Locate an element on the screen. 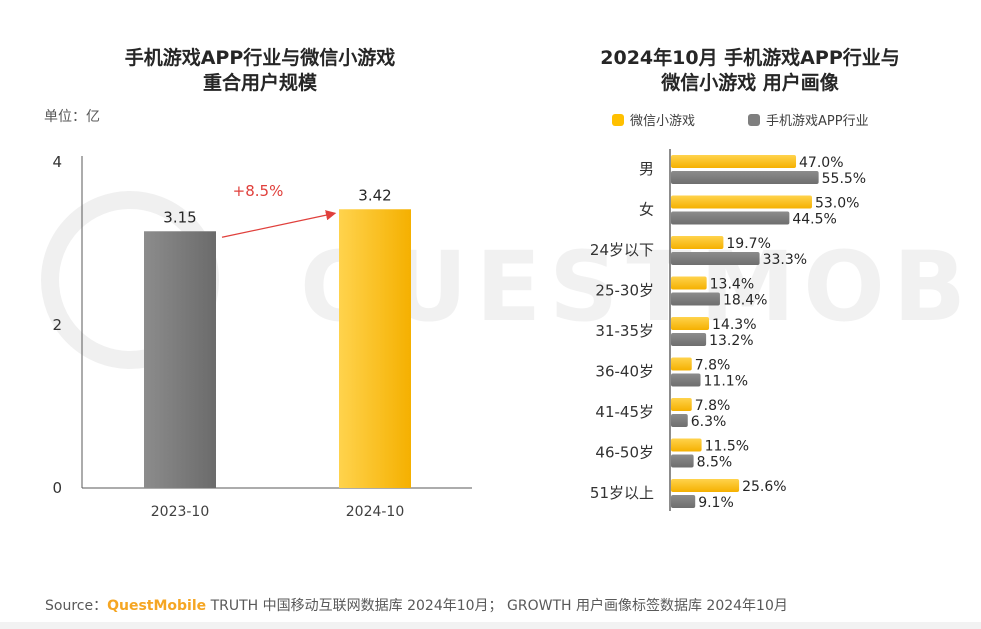 This screenshot has height=629, width=981. growth-label: +8.5% is located at coordinates (258, 191).